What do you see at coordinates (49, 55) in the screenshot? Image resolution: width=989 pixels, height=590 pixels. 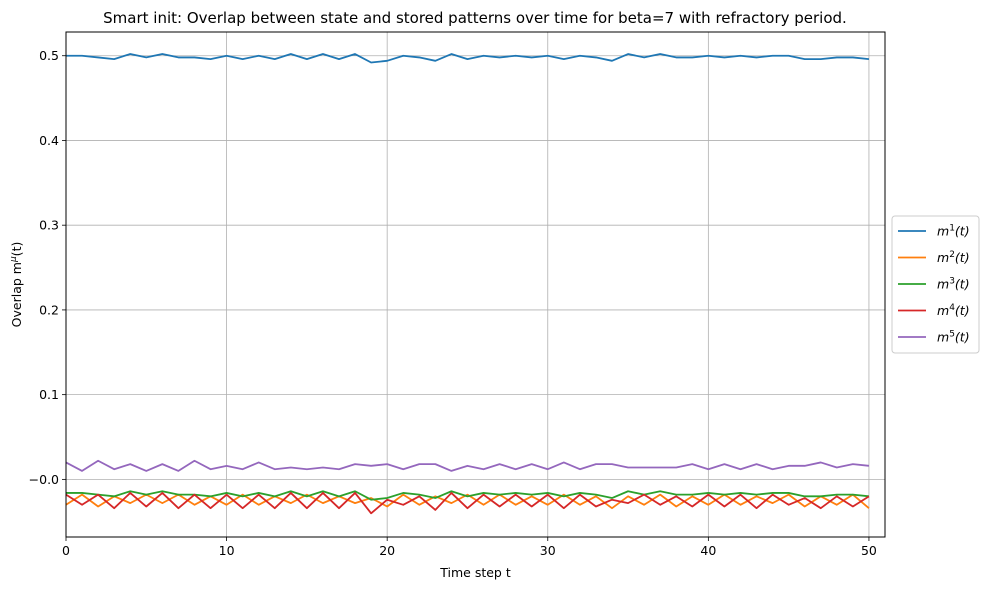 I see `y-tick-label: 0.5` at bounding box center [49, 55].